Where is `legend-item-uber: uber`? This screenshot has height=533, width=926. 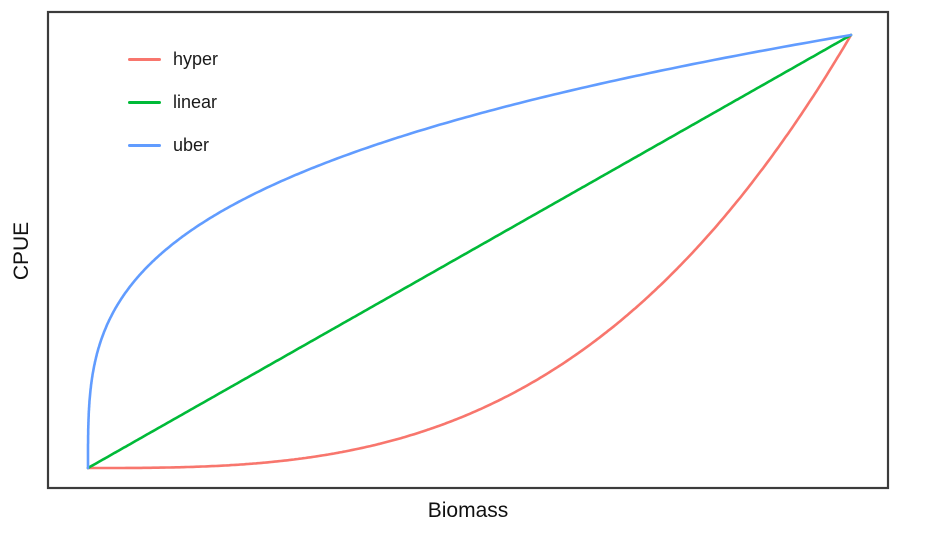
legend-item-uber: uber is located at coordinates (173, 145).